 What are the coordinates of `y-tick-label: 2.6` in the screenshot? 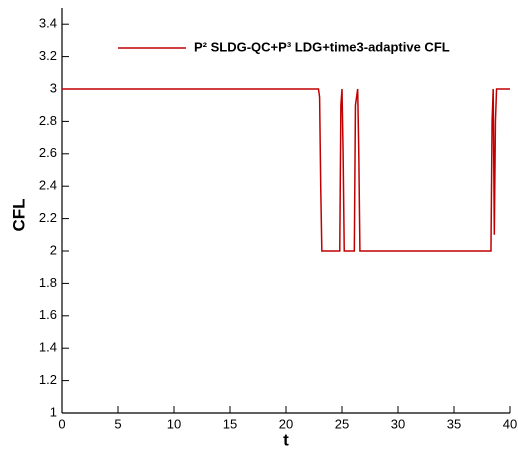 It's located at (48, 152).